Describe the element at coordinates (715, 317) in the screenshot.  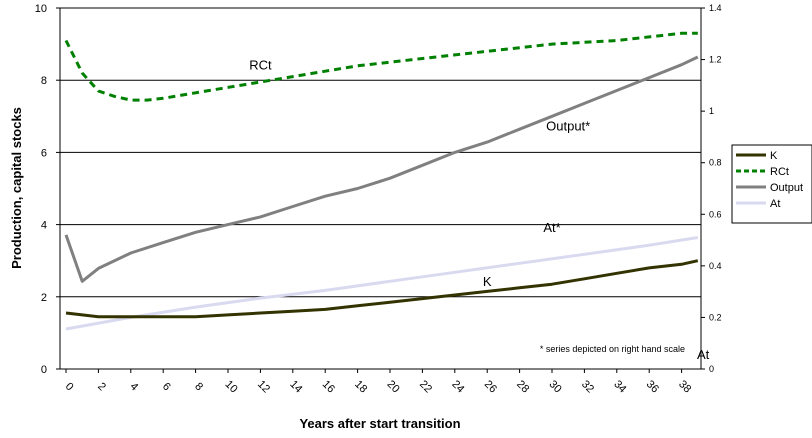
I see `right-tick-label: 0.2` at that location.